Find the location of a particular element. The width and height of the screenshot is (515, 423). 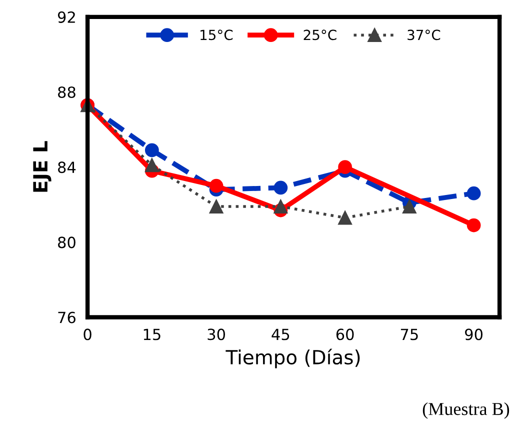

x-tick-label: 15 is located at coordinates (152, 334).